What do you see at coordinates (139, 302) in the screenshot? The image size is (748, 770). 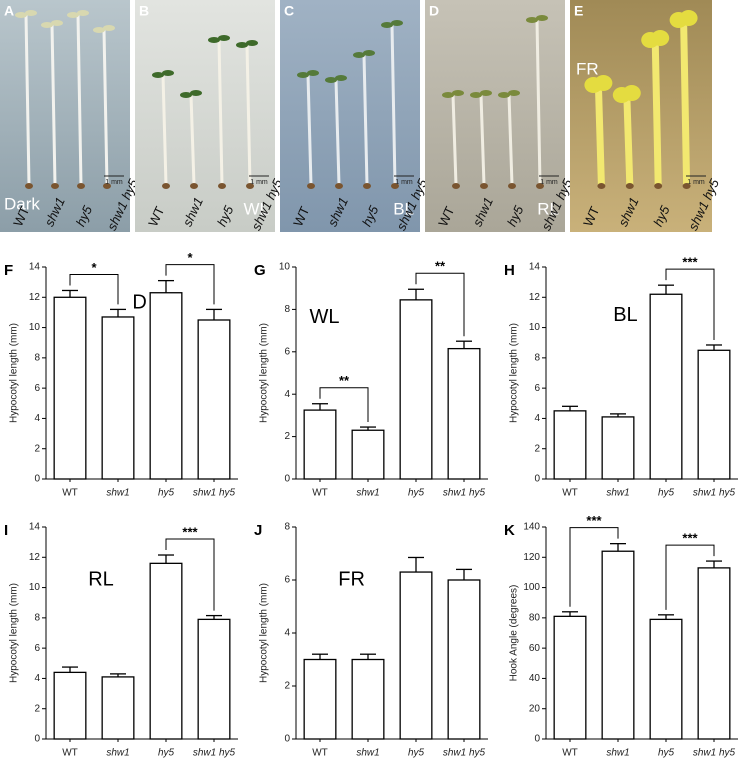 I see `condition-label: D` at bounding box center [139, 302].